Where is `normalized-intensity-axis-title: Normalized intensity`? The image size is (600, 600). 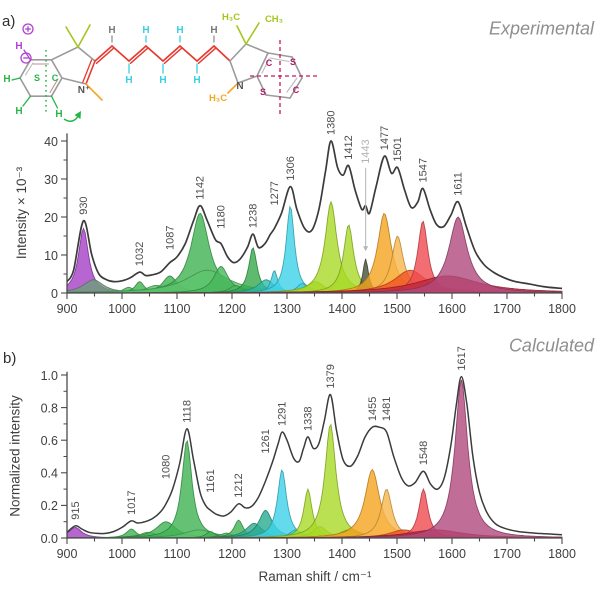 normalized-intensity-axis-title: Normalized intensity is located at coordinates (15, 456).